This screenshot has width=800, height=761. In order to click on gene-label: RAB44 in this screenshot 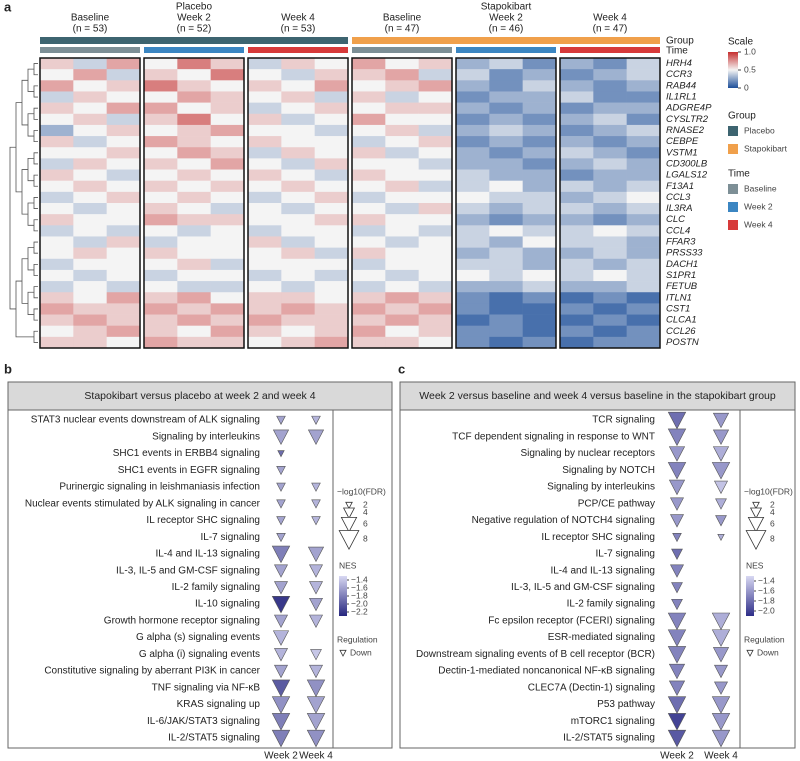, I will do `click(681, 85)`.